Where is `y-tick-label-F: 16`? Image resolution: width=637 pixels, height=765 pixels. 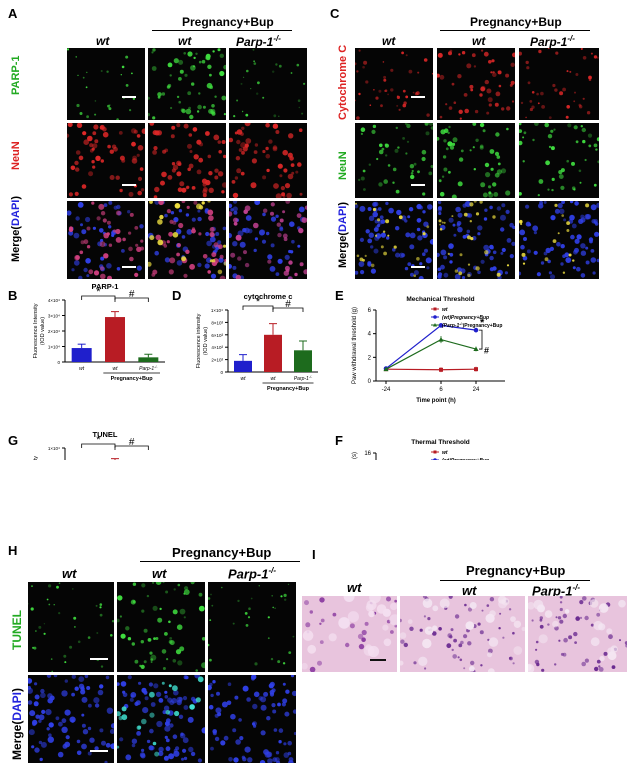
y-tick-label-F: 16 is located at coordinates (367, 454).